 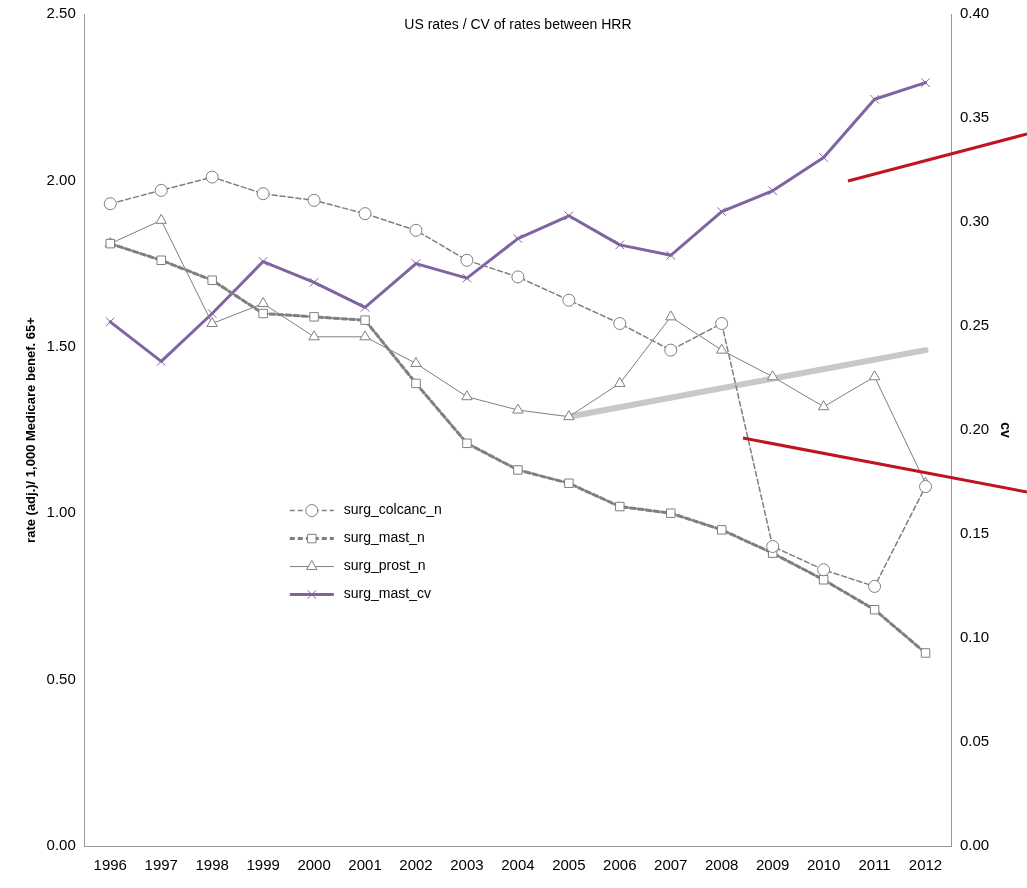 What do you see at coordinates (975, 221) in the screenshot?
I see `y2-tick-label: 0.30` at bounding box center [975, 221].